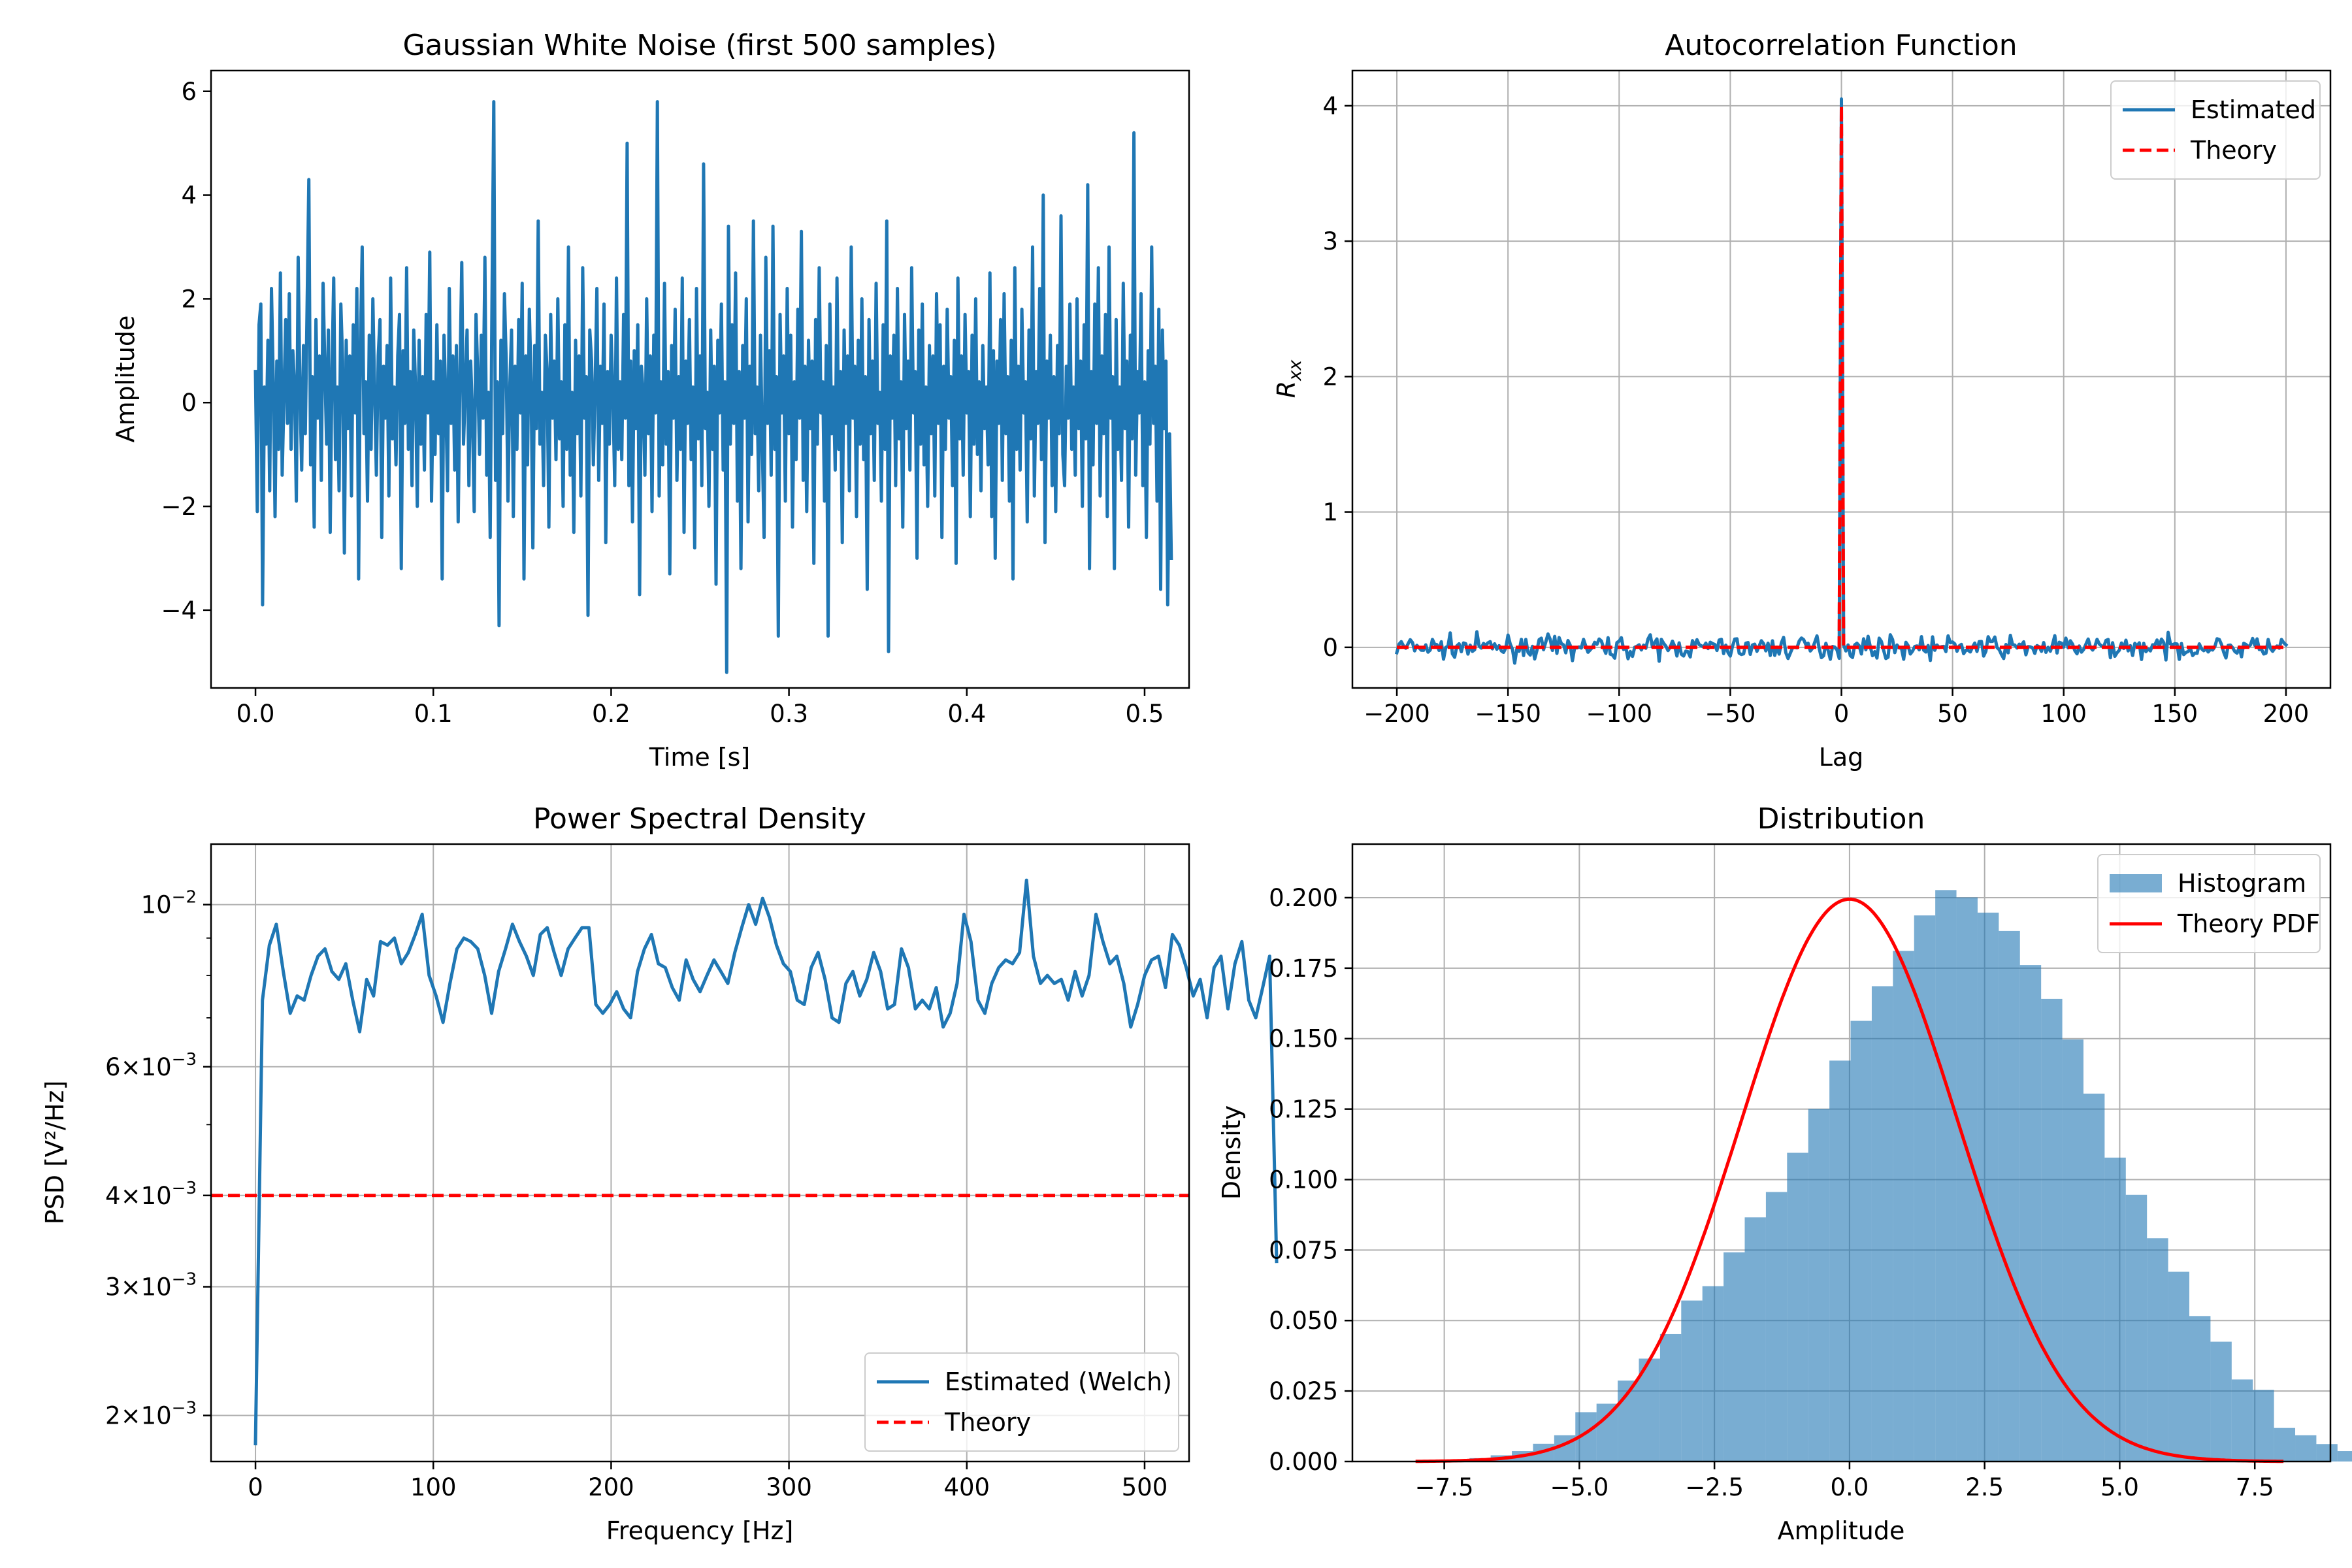 The image size is (2352, 1568). I want to click on acf-xtick-label: 100, so click(2063, 714).